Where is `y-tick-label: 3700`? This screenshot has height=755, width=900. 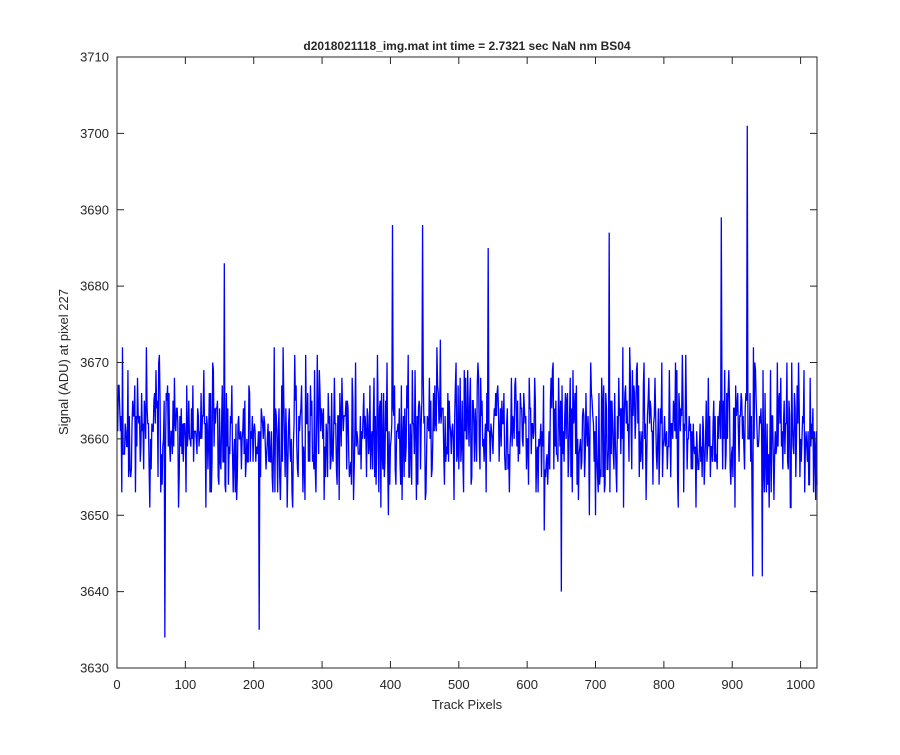
y-tick-label: 3700 is located at coordinates (94, 133).